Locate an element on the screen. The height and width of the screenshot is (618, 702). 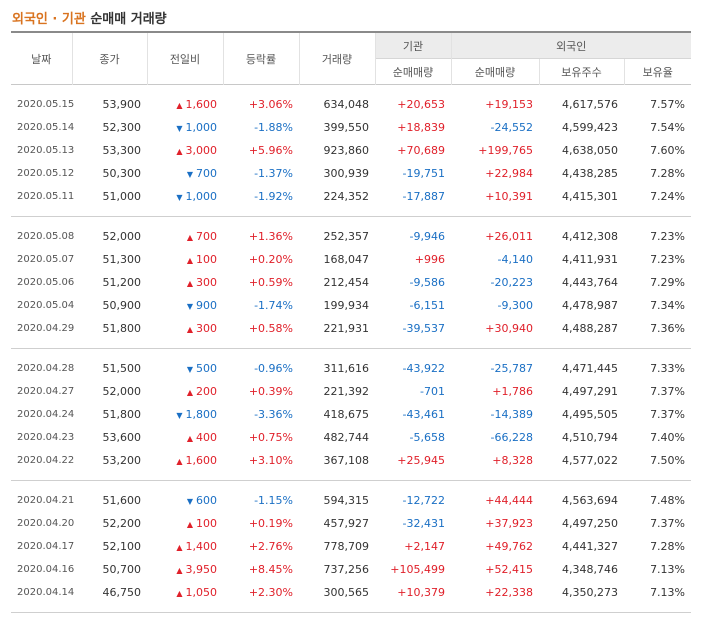
title-rest: 순매매 거래량 is located at coordinates (126, 19).